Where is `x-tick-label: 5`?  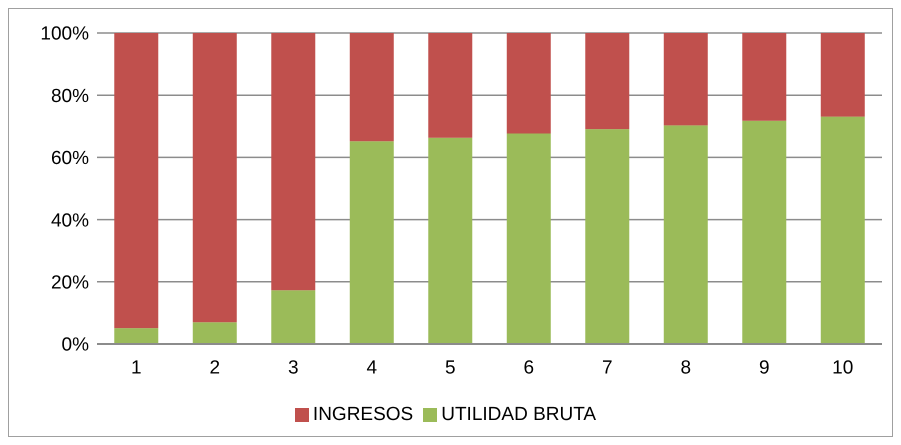
x-tick-label: 5 is located at coordinates (450, 367).